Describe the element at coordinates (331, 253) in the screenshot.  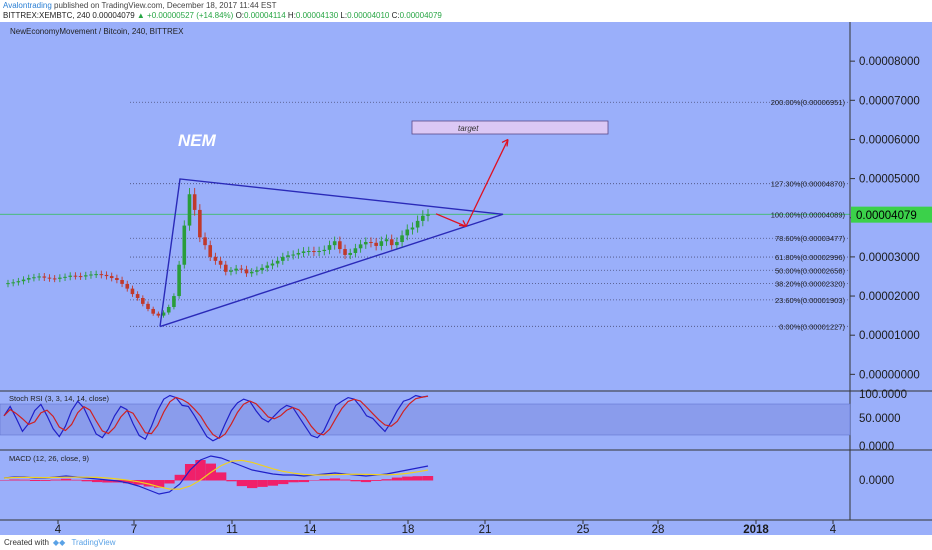
I see `triangle-pattern` at that location.